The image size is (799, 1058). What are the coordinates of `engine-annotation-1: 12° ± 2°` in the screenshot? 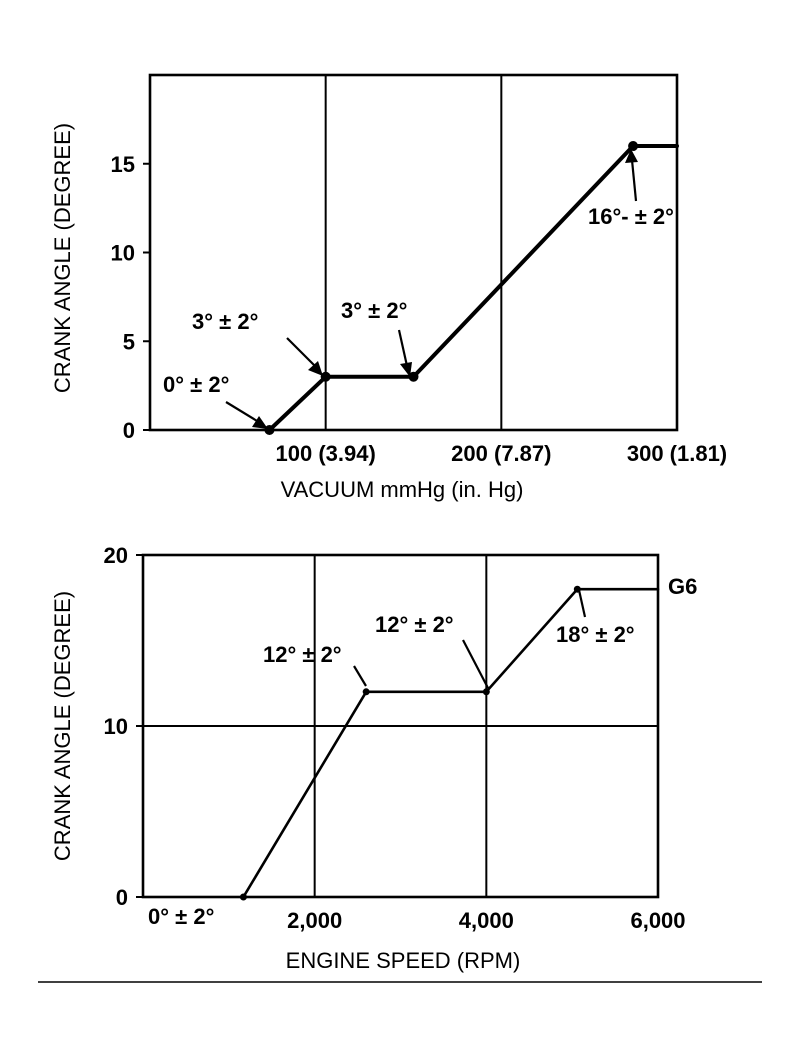 It's located at (302, 654).